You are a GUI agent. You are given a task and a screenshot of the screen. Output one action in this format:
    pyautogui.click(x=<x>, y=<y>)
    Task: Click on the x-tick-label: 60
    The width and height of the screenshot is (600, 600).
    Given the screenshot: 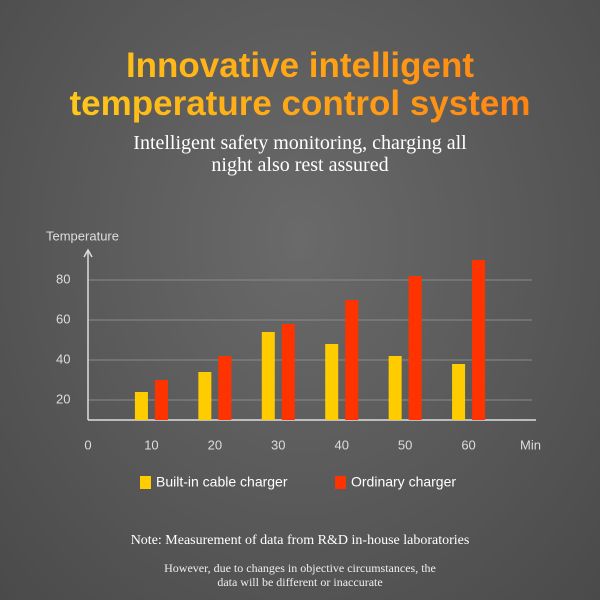 What is the action you would take?
    pyautogui.click(x=468, y=444)
    